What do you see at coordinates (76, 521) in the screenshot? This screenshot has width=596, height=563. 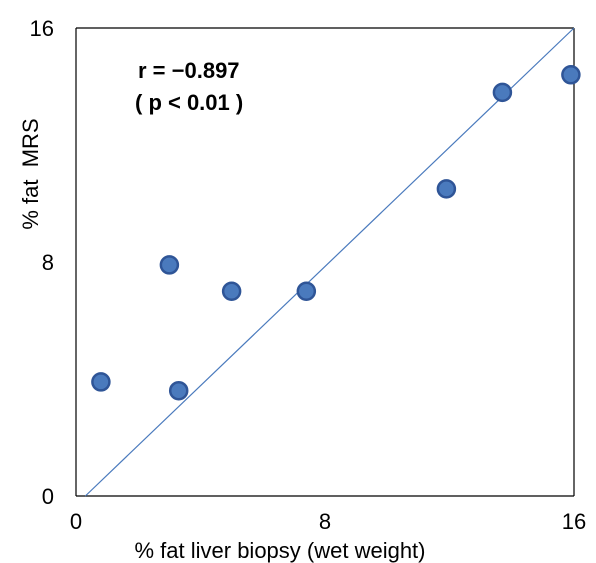 I see `x-tick-label: 0` at bounding box center [76, 521].